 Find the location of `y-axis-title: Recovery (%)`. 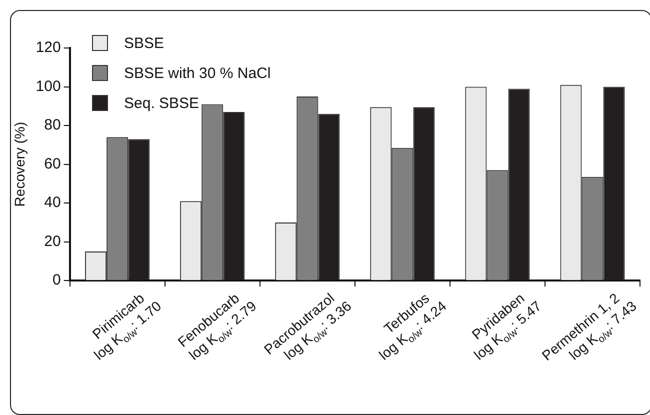

y-axis-title: Recovery (%) is located at coordinates (19, 164).